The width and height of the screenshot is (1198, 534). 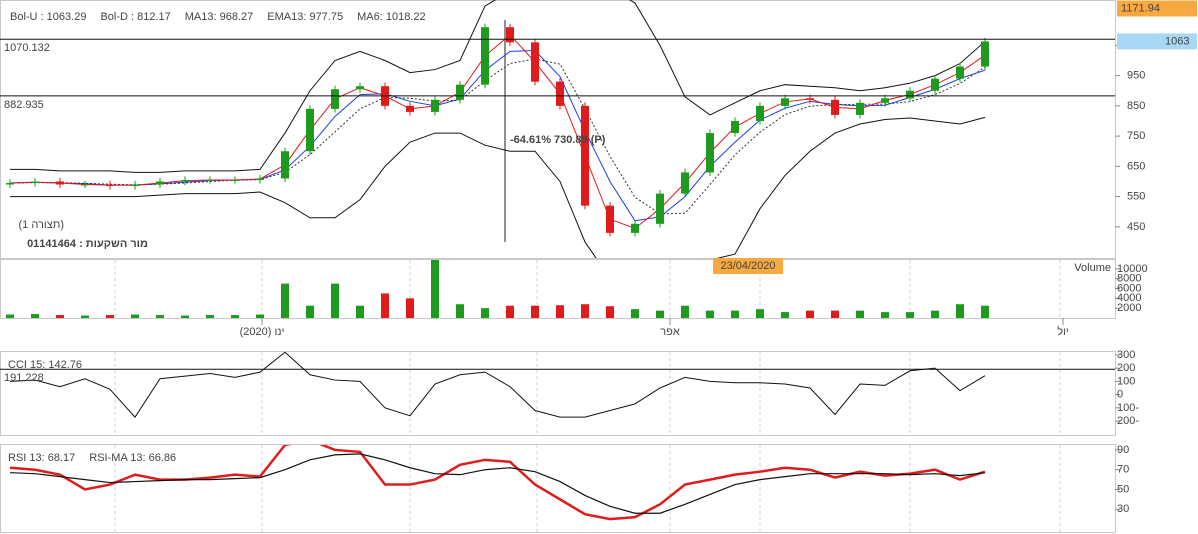 What do you see at coordinates (1120, 395) in the screenshot?
I see `y-tick-label: 0` at bounding box center [1120, 395].